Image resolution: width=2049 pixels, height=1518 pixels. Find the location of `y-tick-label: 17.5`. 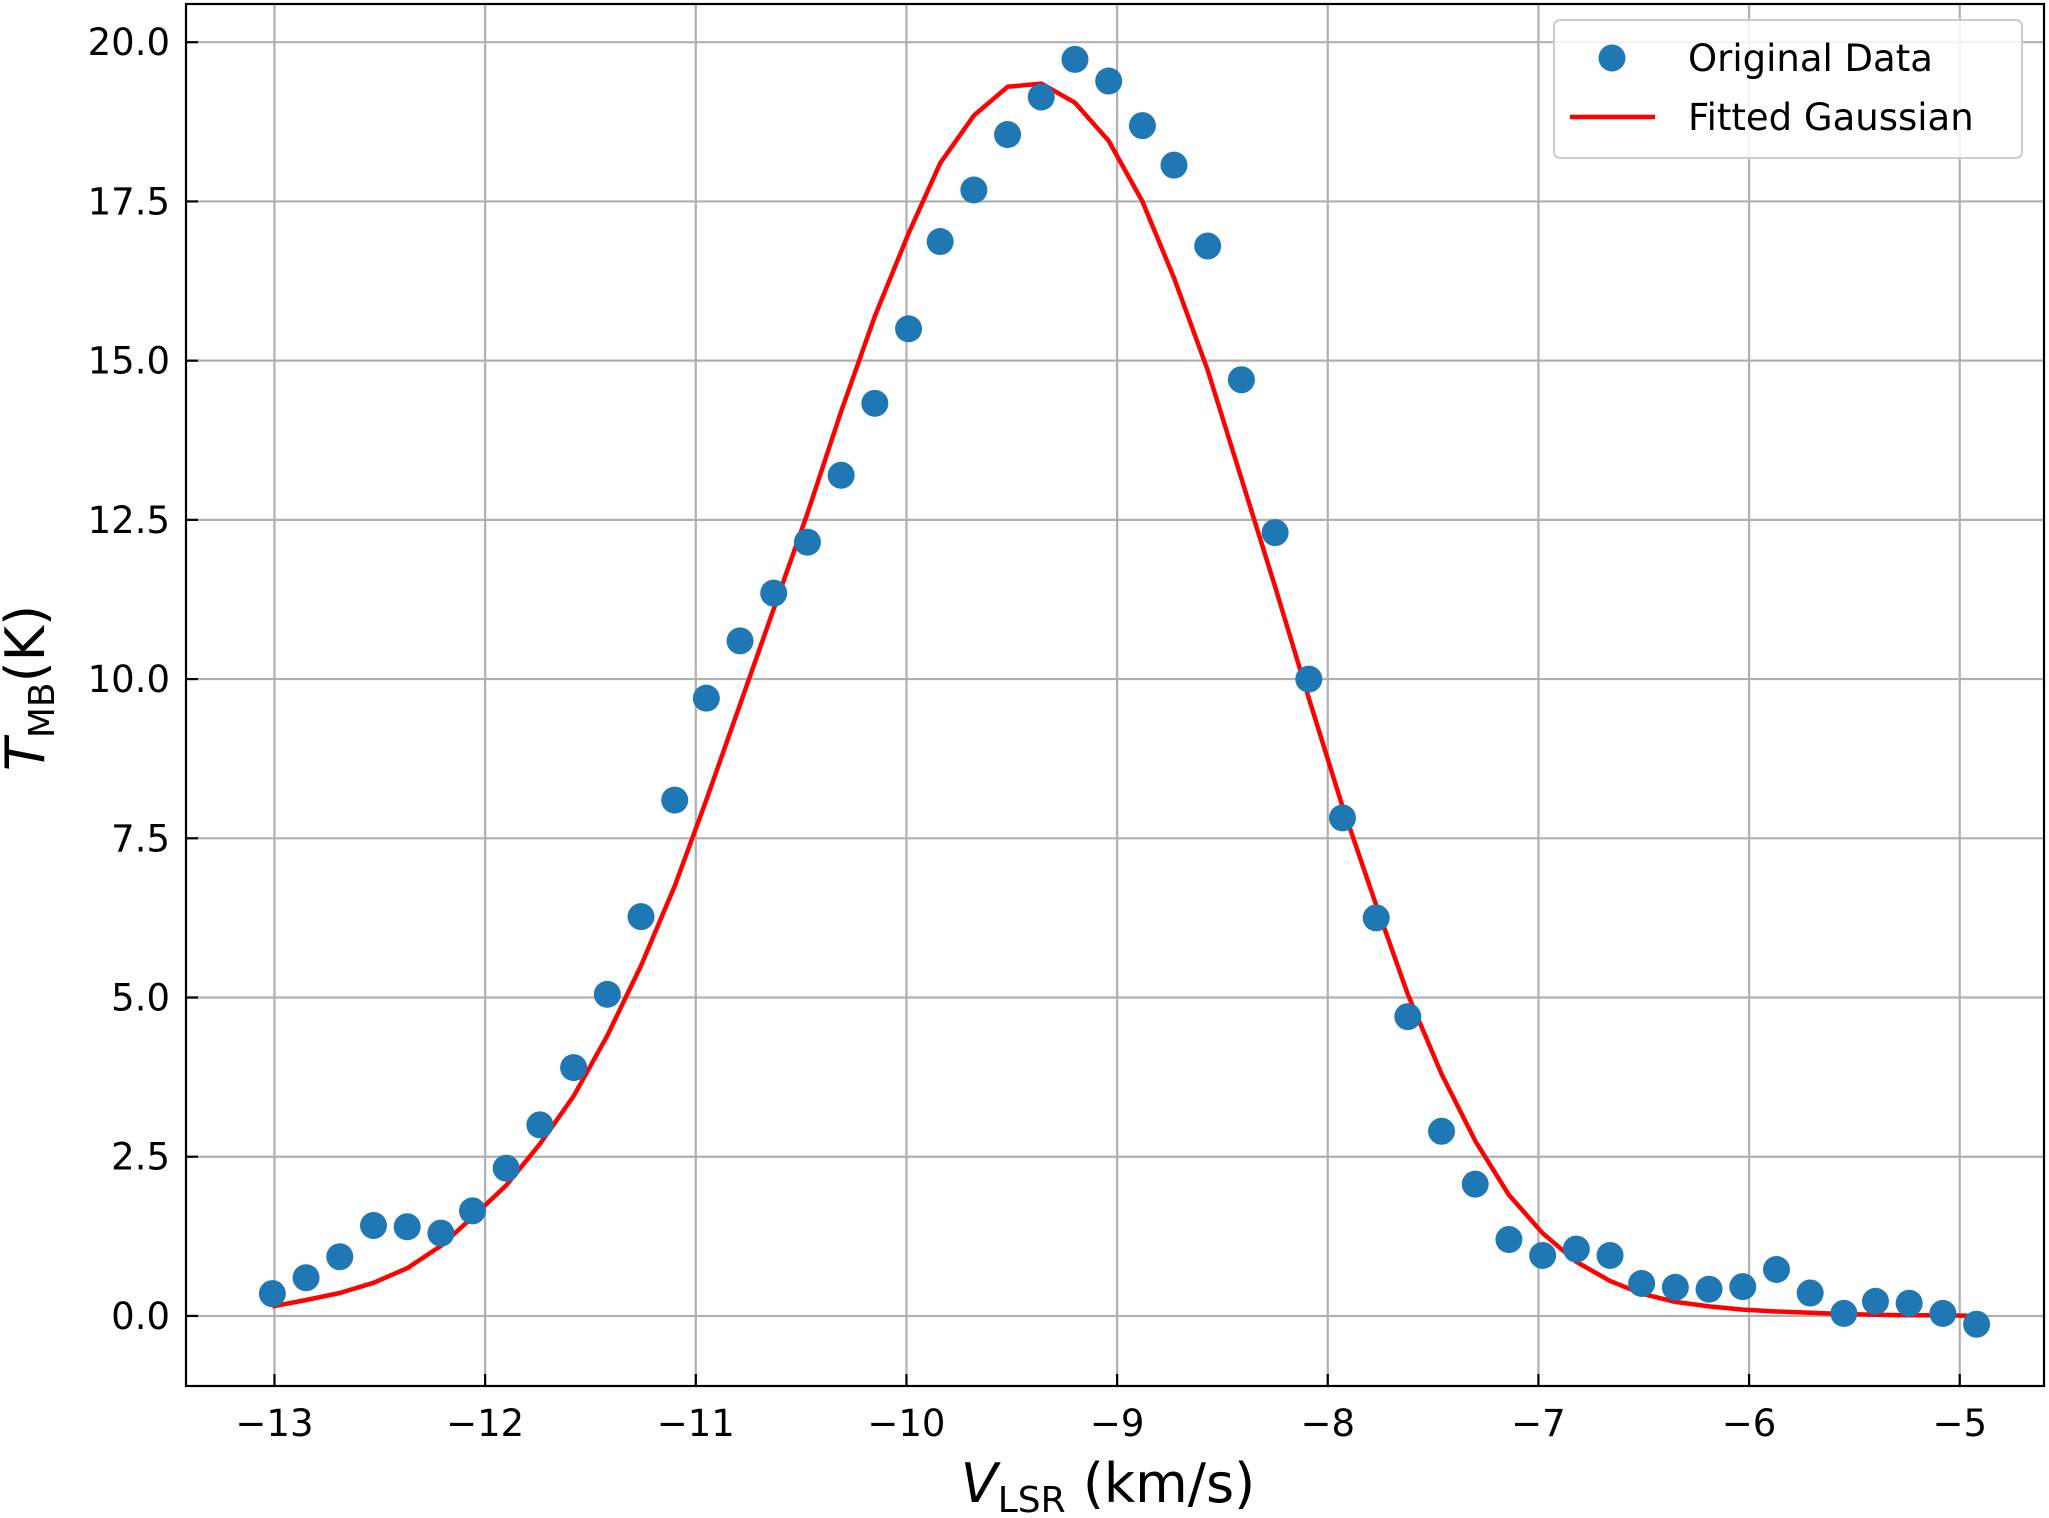

y-tick-label: 17.5 is located at coordinates (129, 201).